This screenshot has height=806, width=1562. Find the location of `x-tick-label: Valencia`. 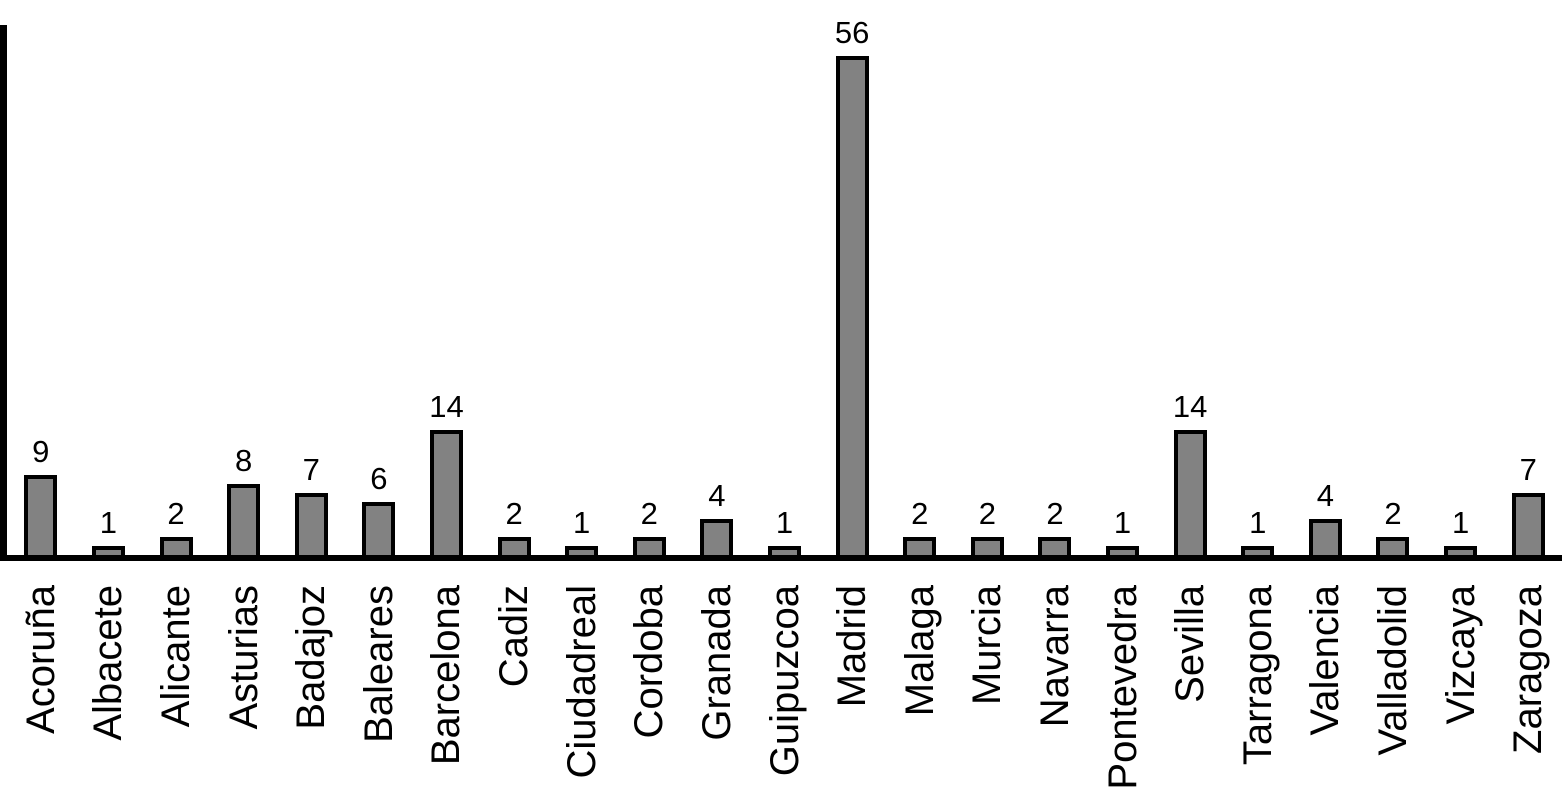

x-tick-label: Valencia is located at coordinates (1325, 660).